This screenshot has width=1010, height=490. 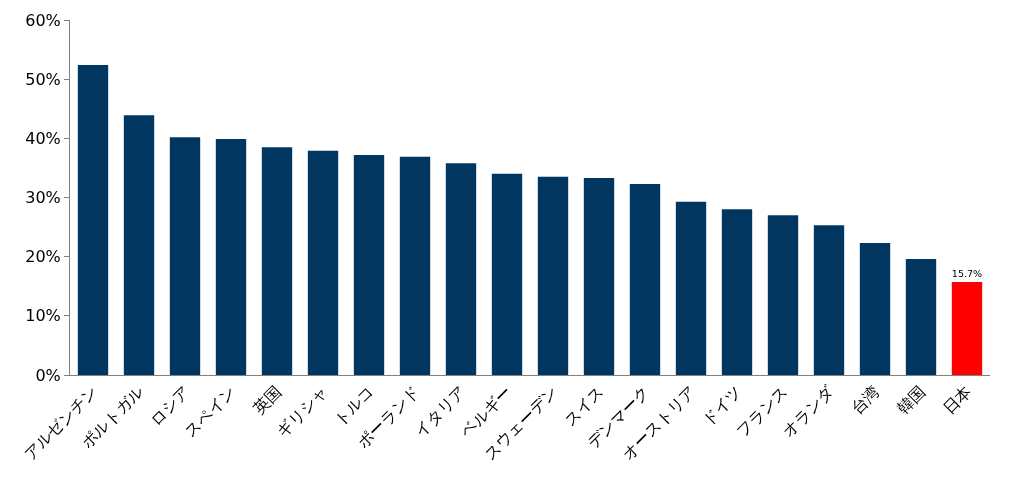 What do you see at coordinates (43, 257) in the screenshot?
I see `y-tick-label: 20%` at bounding box center [43, 257].